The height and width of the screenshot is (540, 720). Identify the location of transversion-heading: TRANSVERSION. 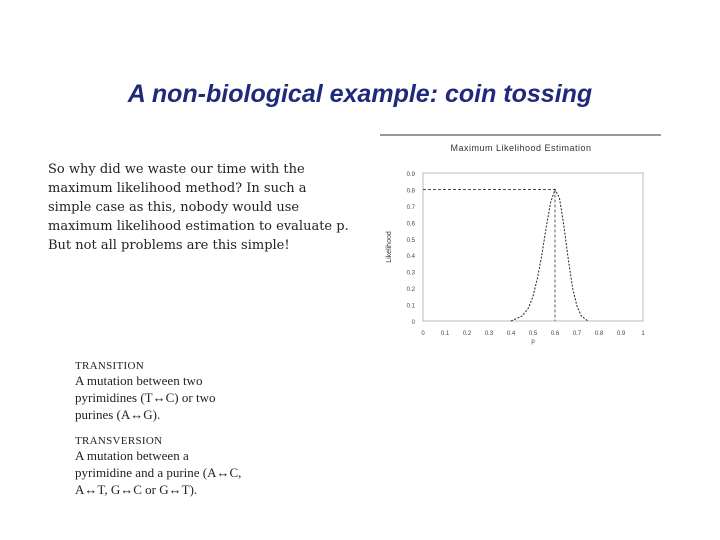
(119, 441).